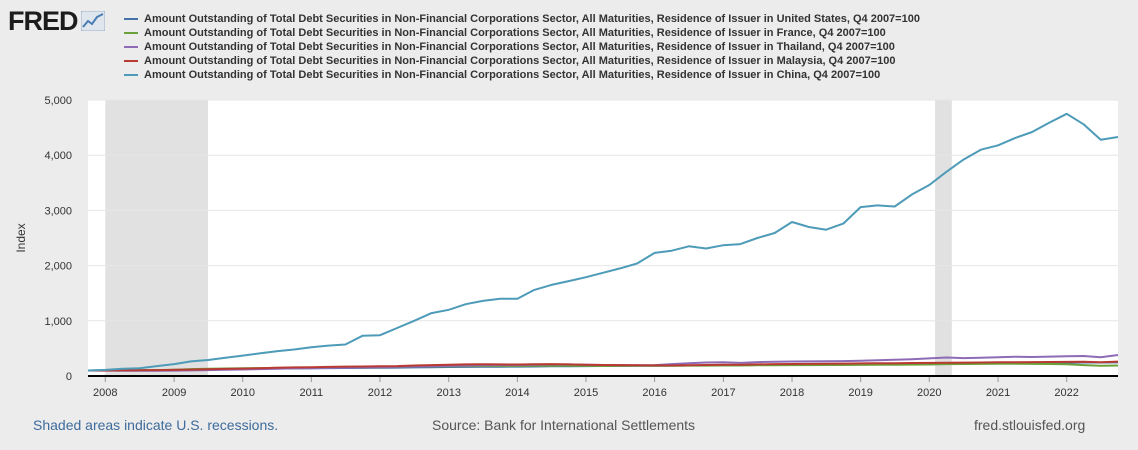 This screenshot has width=1138, height=450. I want to click on x-tick-label: 2022, so click(1066, 393).